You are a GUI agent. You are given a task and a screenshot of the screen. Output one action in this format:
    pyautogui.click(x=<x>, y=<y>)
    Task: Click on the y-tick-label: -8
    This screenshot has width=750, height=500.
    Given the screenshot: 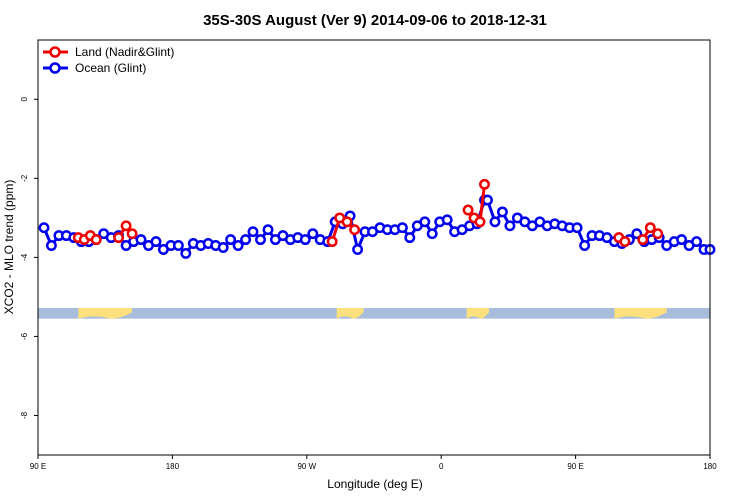 What is the action you would take?
    pyautogui.click(x=24, y=415)
    